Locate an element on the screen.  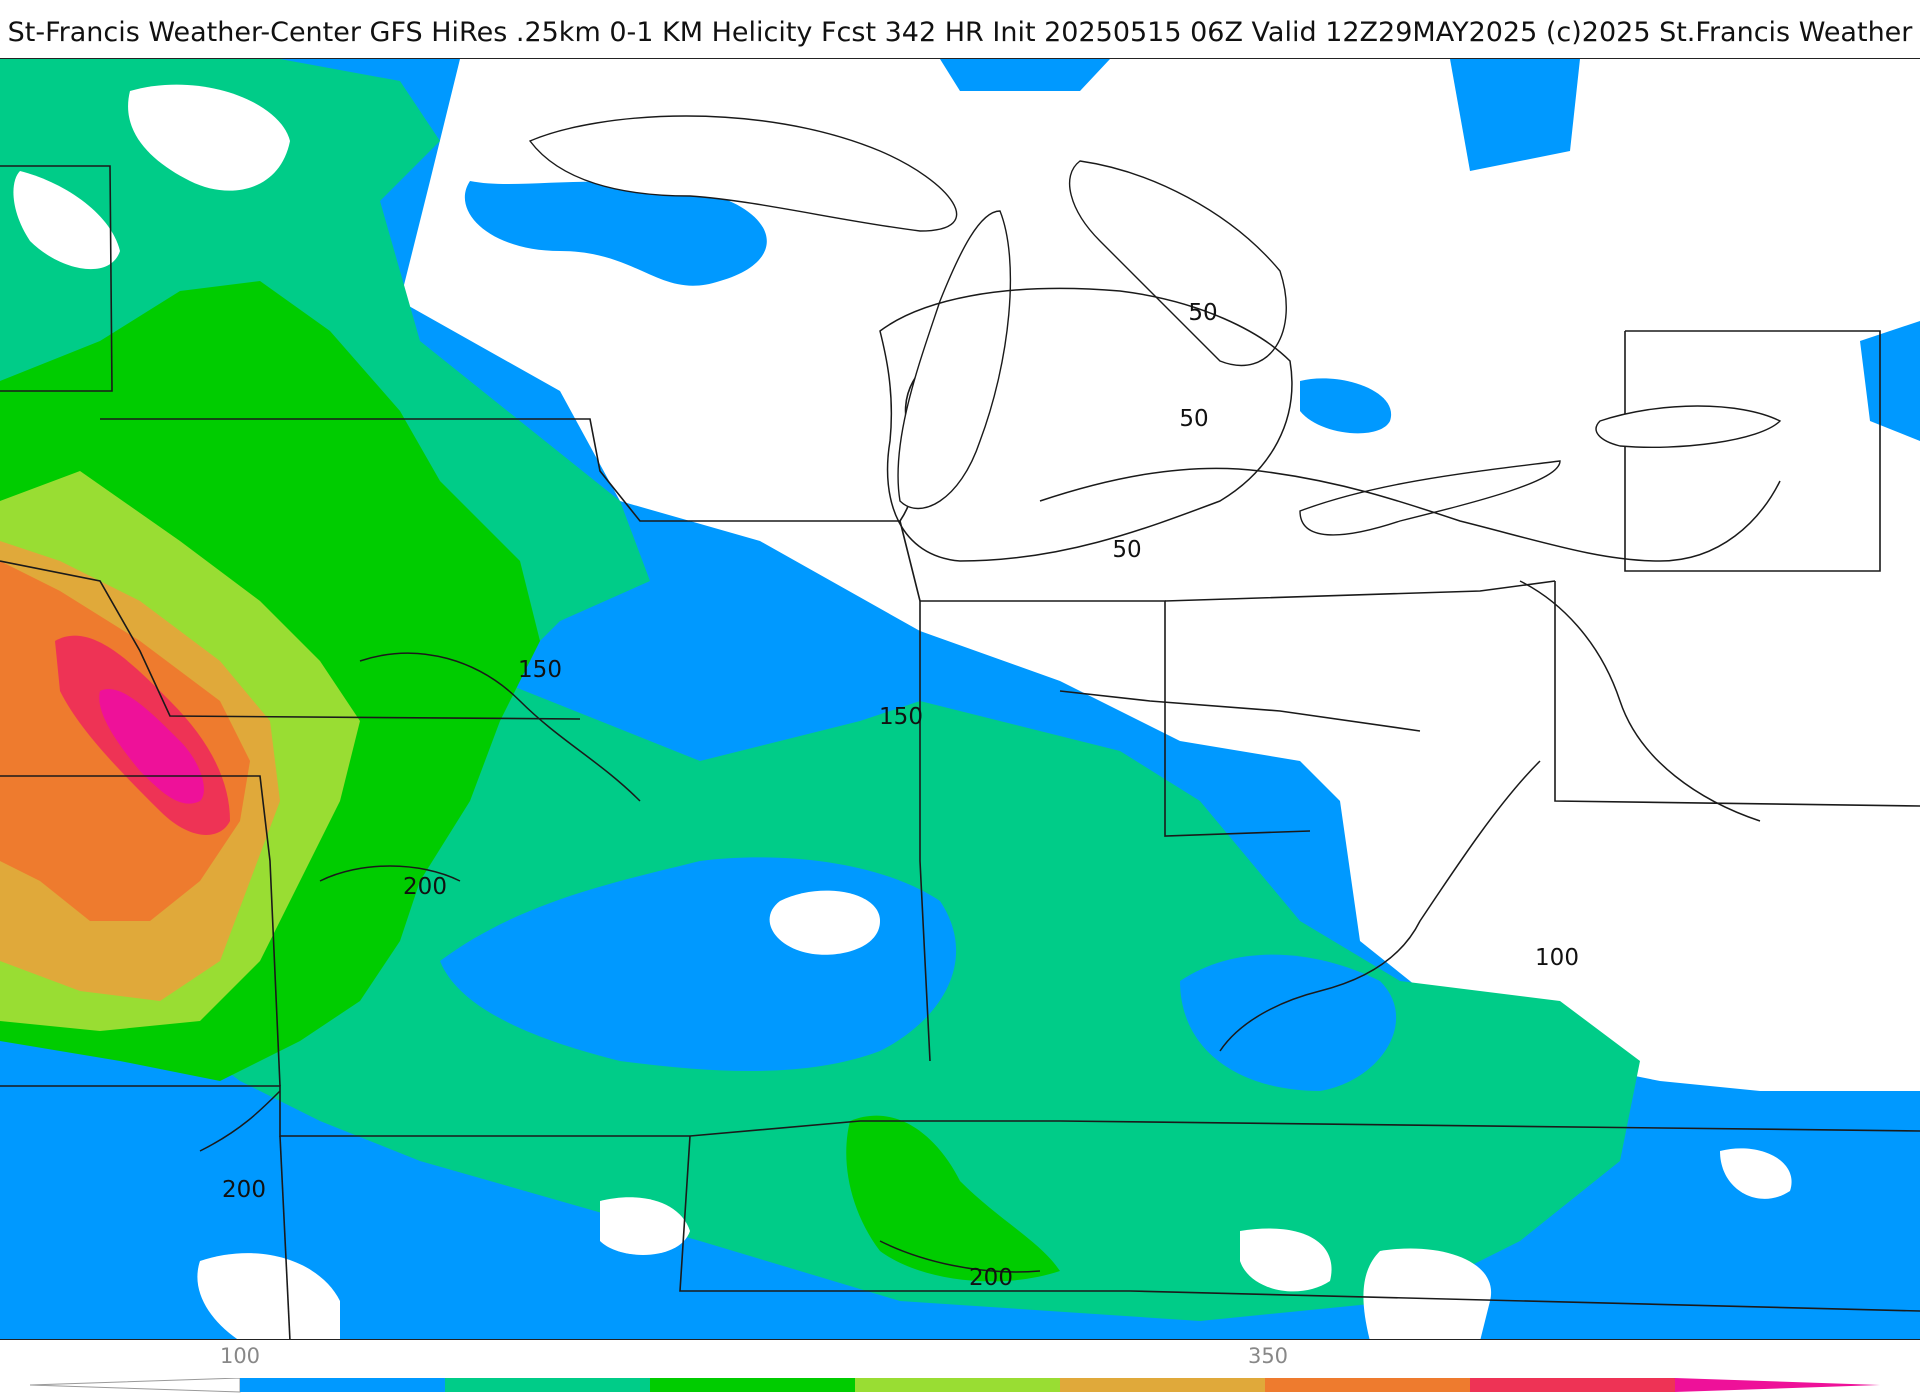
color-legend: 100 350 is located at coordinates (960, 1370).